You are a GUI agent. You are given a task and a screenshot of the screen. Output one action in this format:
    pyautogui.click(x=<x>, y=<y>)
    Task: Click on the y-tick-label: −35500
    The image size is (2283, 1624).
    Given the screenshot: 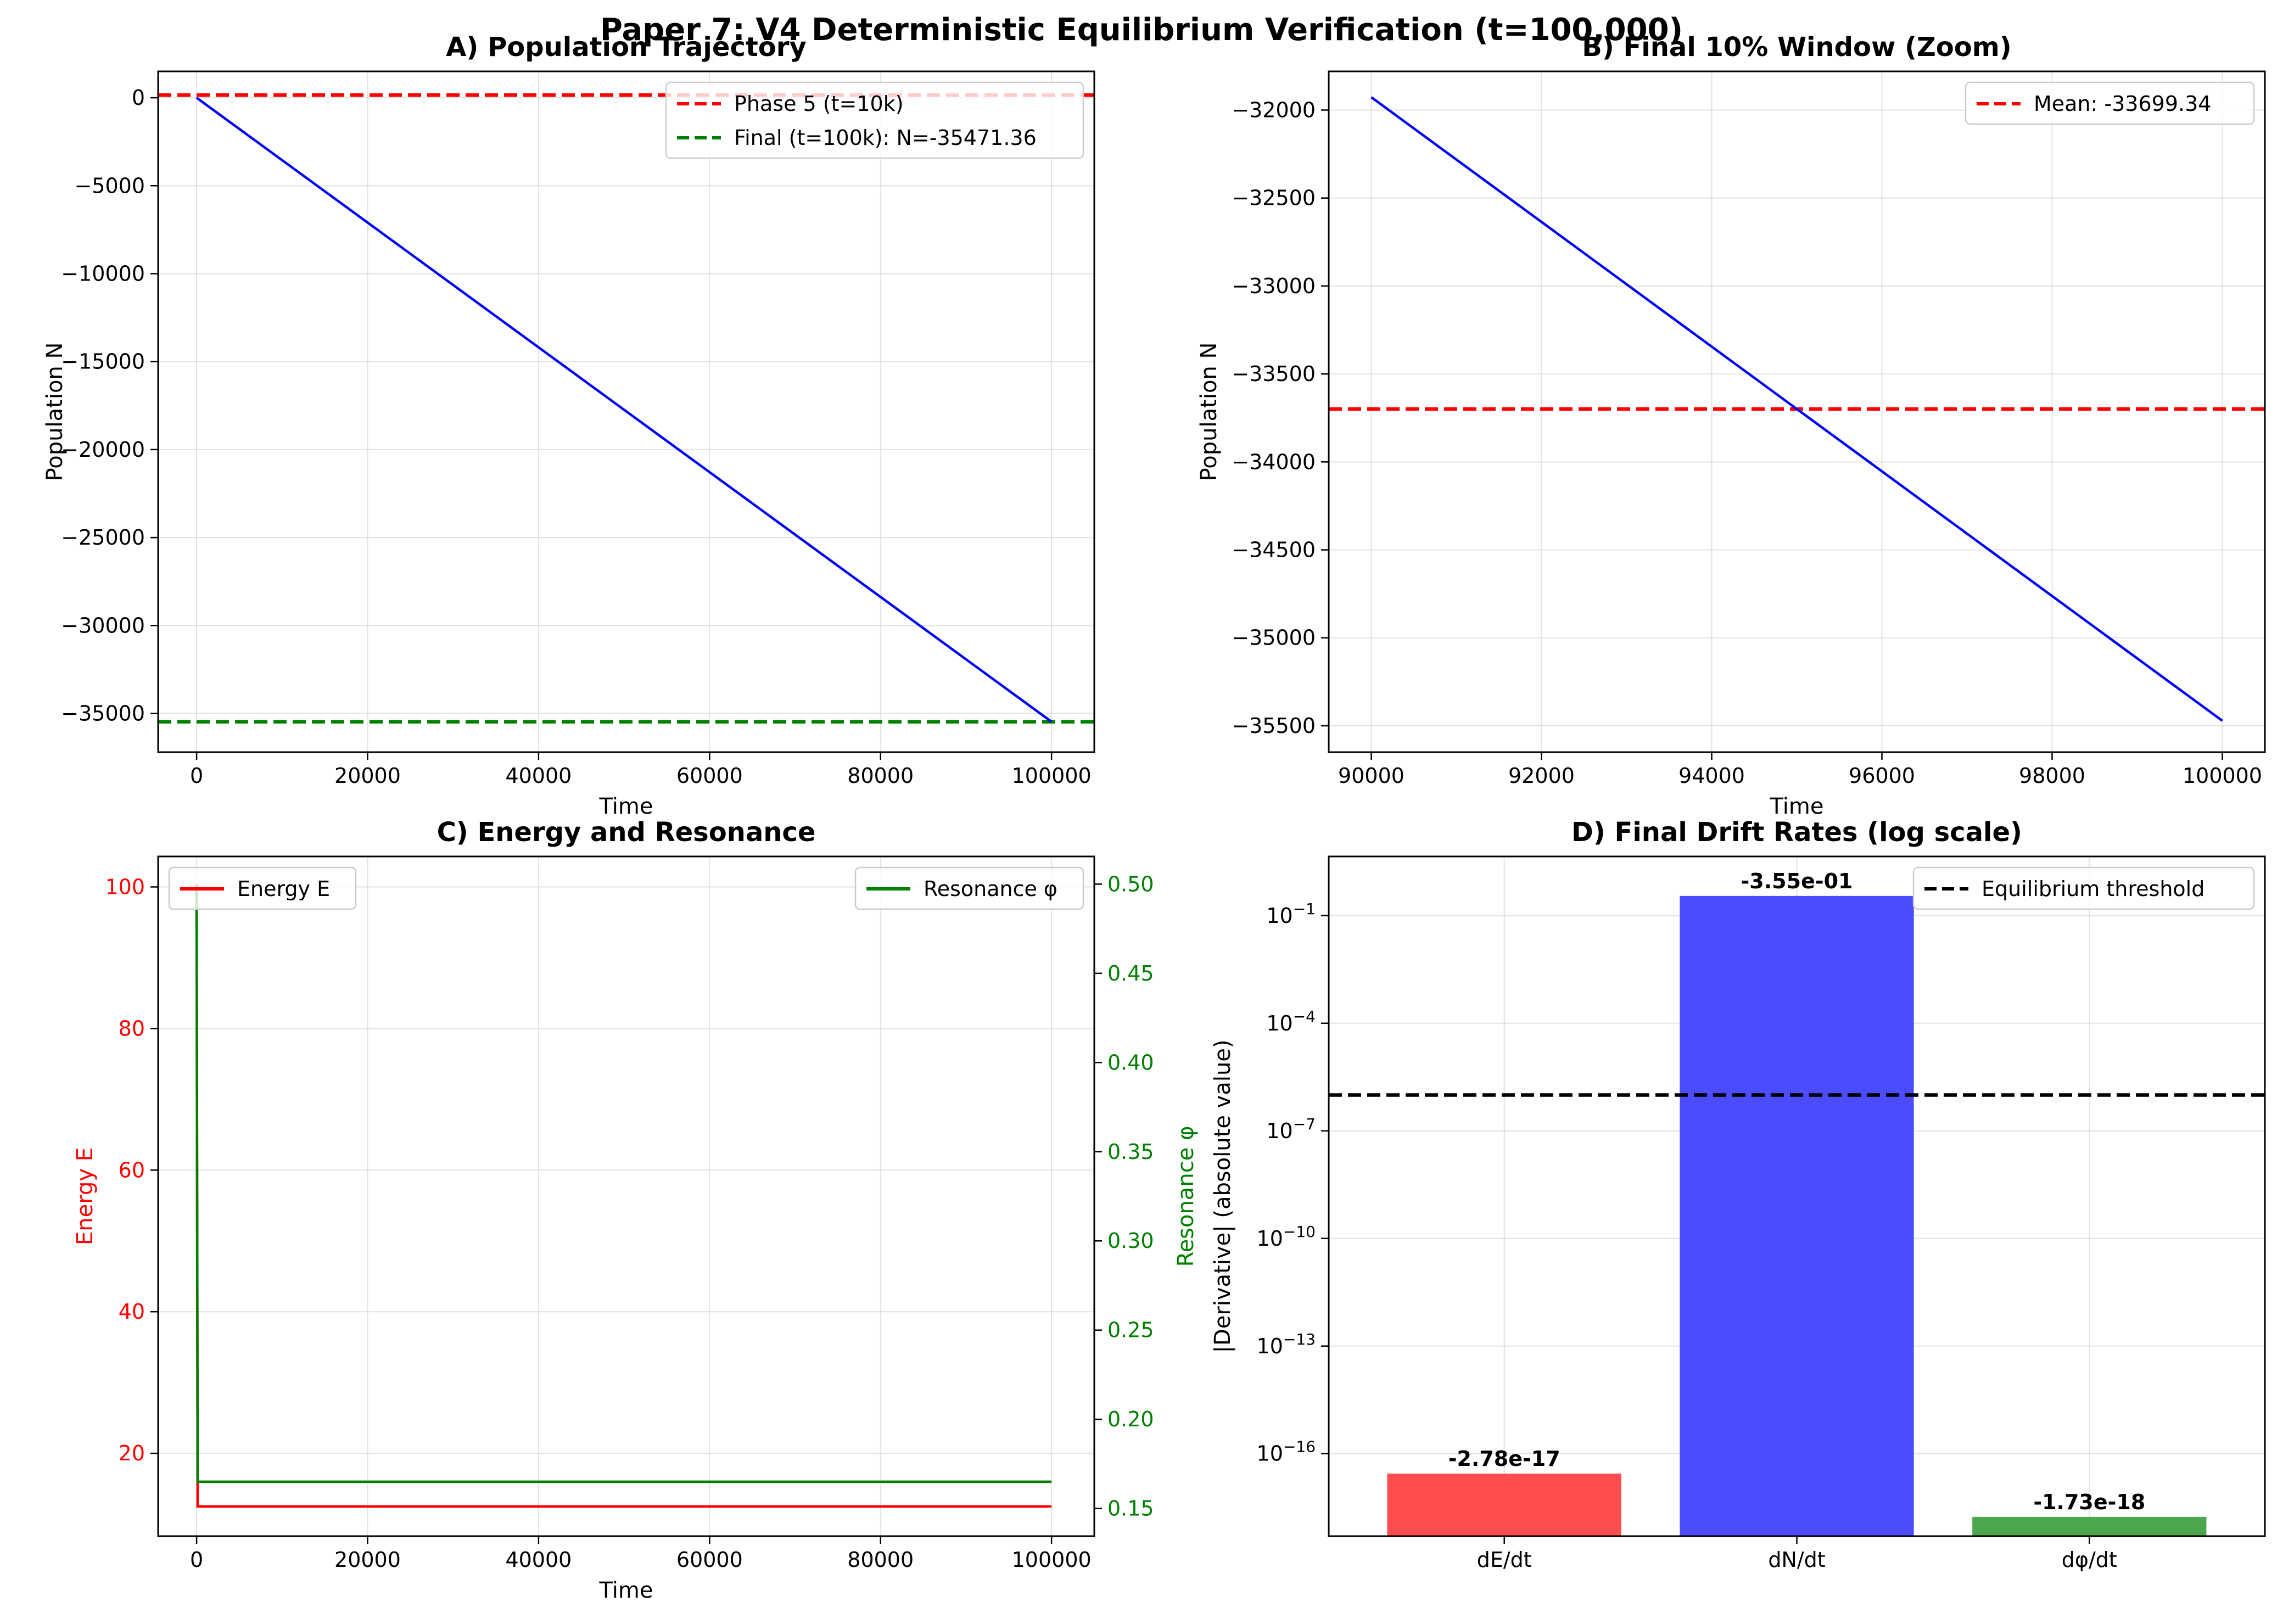 What is the action you would take?
    pyautogui.click(x=1274, y=726)
    